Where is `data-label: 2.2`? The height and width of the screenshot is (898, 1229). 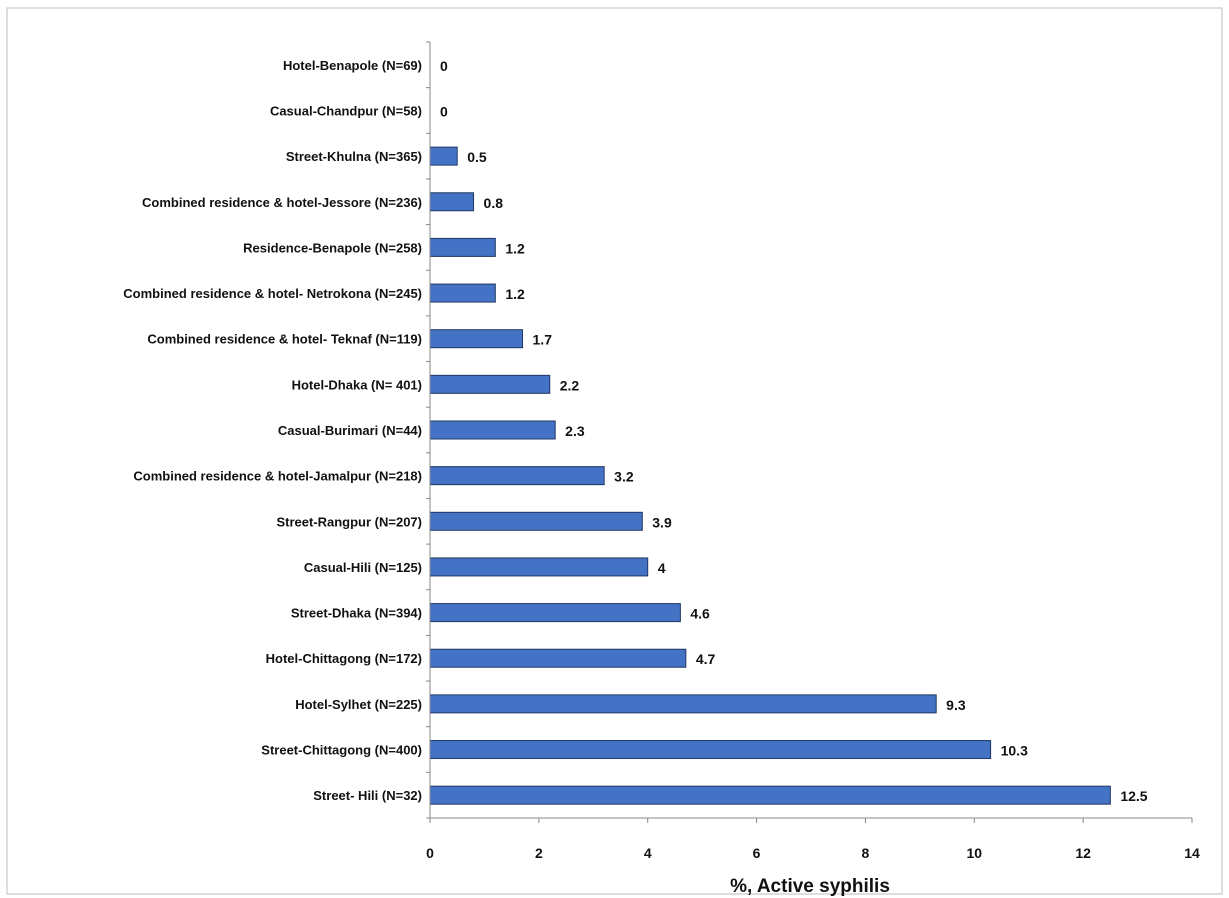
data-label: 2.2 is located at coordinates (570, 385).